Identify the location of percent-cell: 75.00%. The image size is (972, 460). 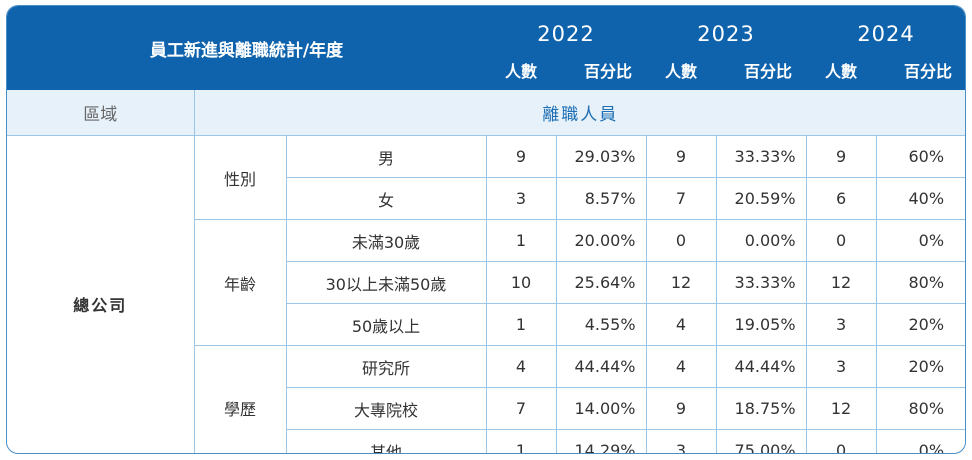
(761, 441).